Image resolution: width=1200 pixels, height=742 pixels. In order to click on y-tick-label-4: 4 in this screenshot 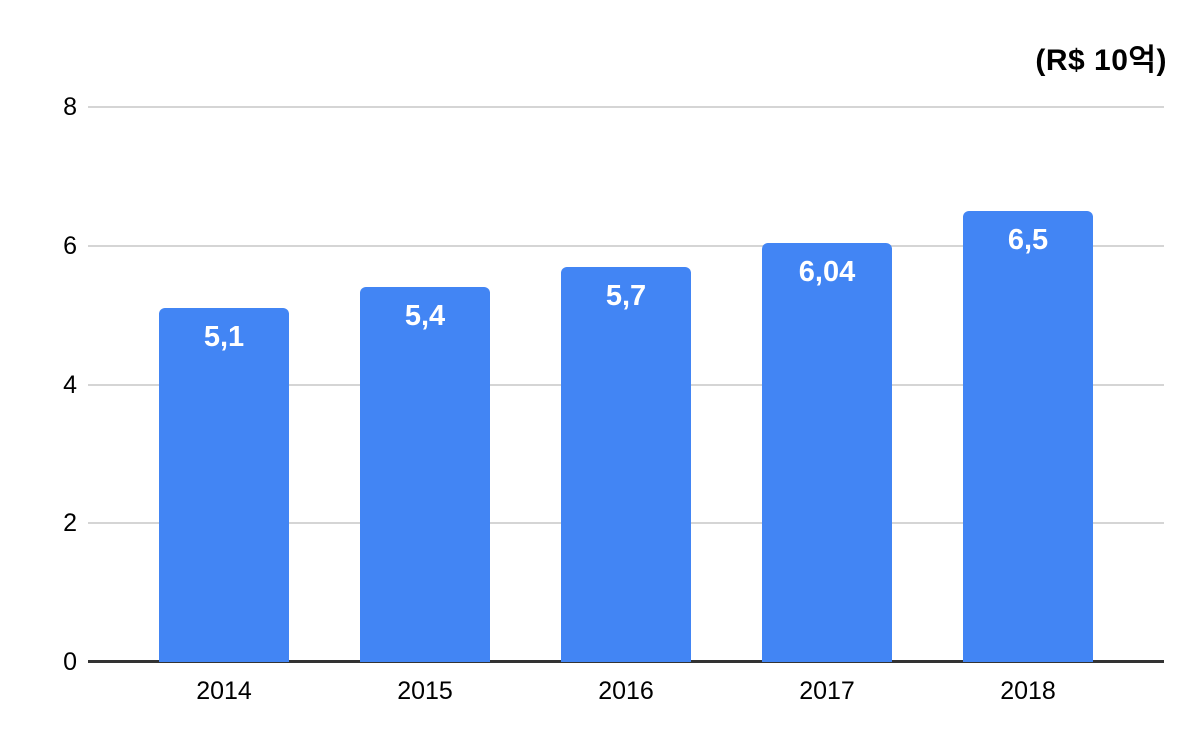, I will do `click(70, 385)`.